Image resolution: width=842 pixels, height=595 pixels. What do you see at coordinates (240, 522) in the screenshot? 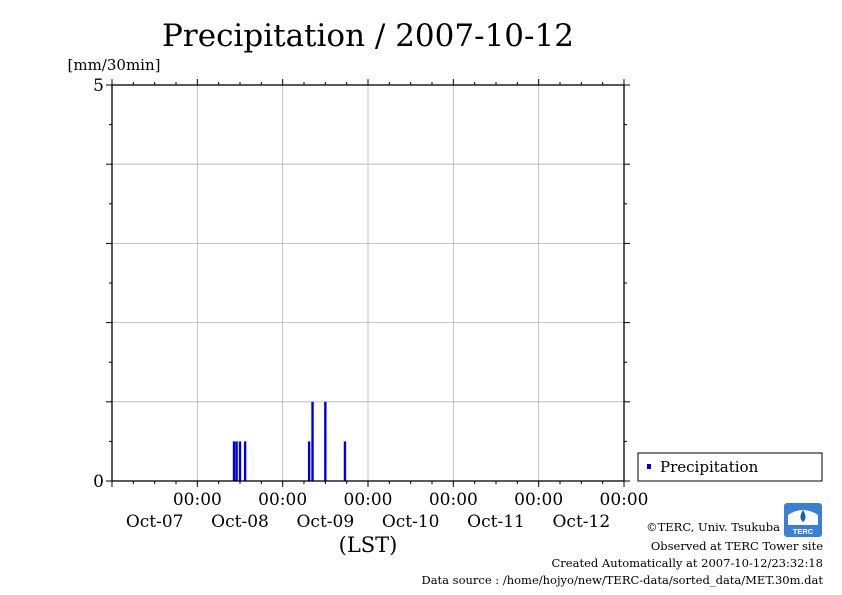
I see `x-tick-date-label: Oct-08` at bounding box center [240, 522].